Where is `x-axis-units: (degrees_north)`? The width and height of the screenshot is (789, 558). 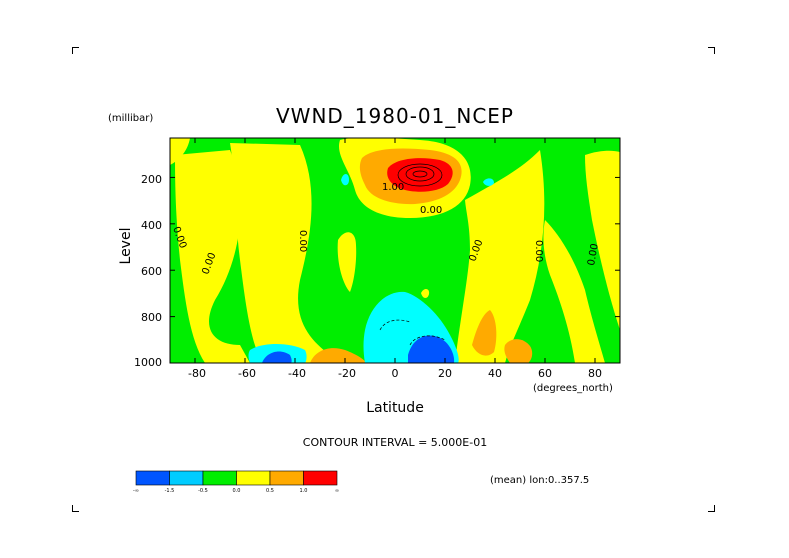 x-axis-units: (degrees_north) is located at coordinates (573, 388).